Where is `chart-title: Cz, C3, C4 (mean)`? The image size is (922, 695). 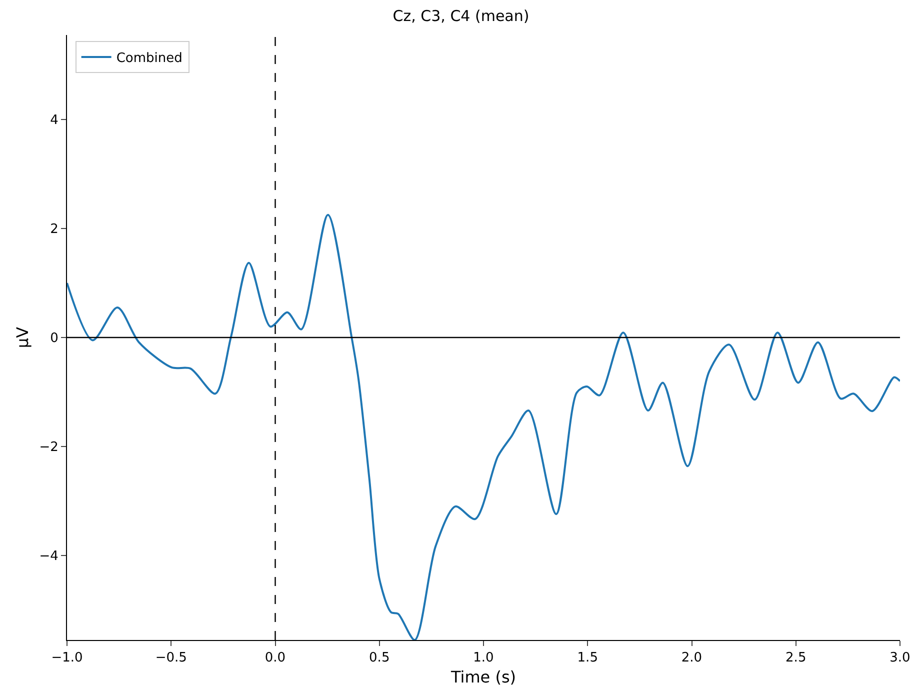 chart-title: Cz, C3, C4 (mean) is located at coordinates (461, 15).